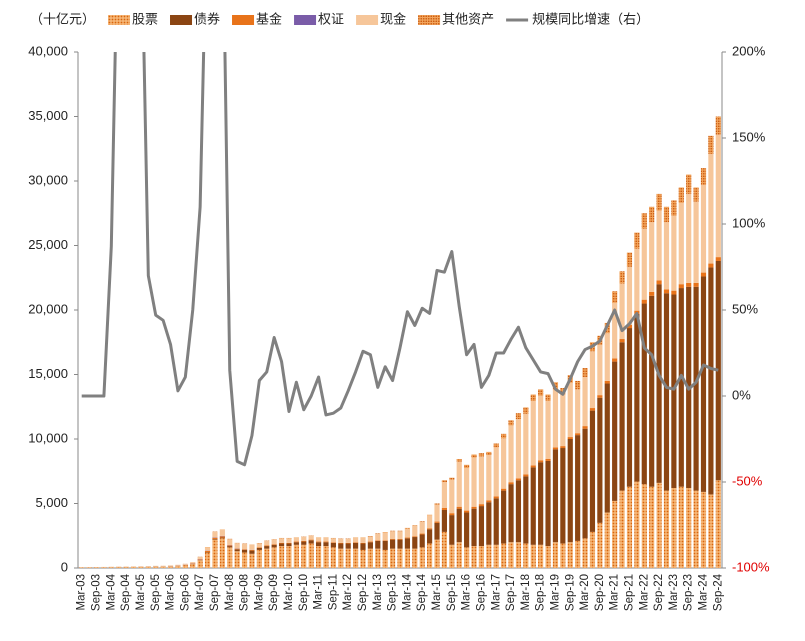  Describe the element at coordinates (674, 592) in the screenshot. I see `x-tick-label: Mar-23` at that location.